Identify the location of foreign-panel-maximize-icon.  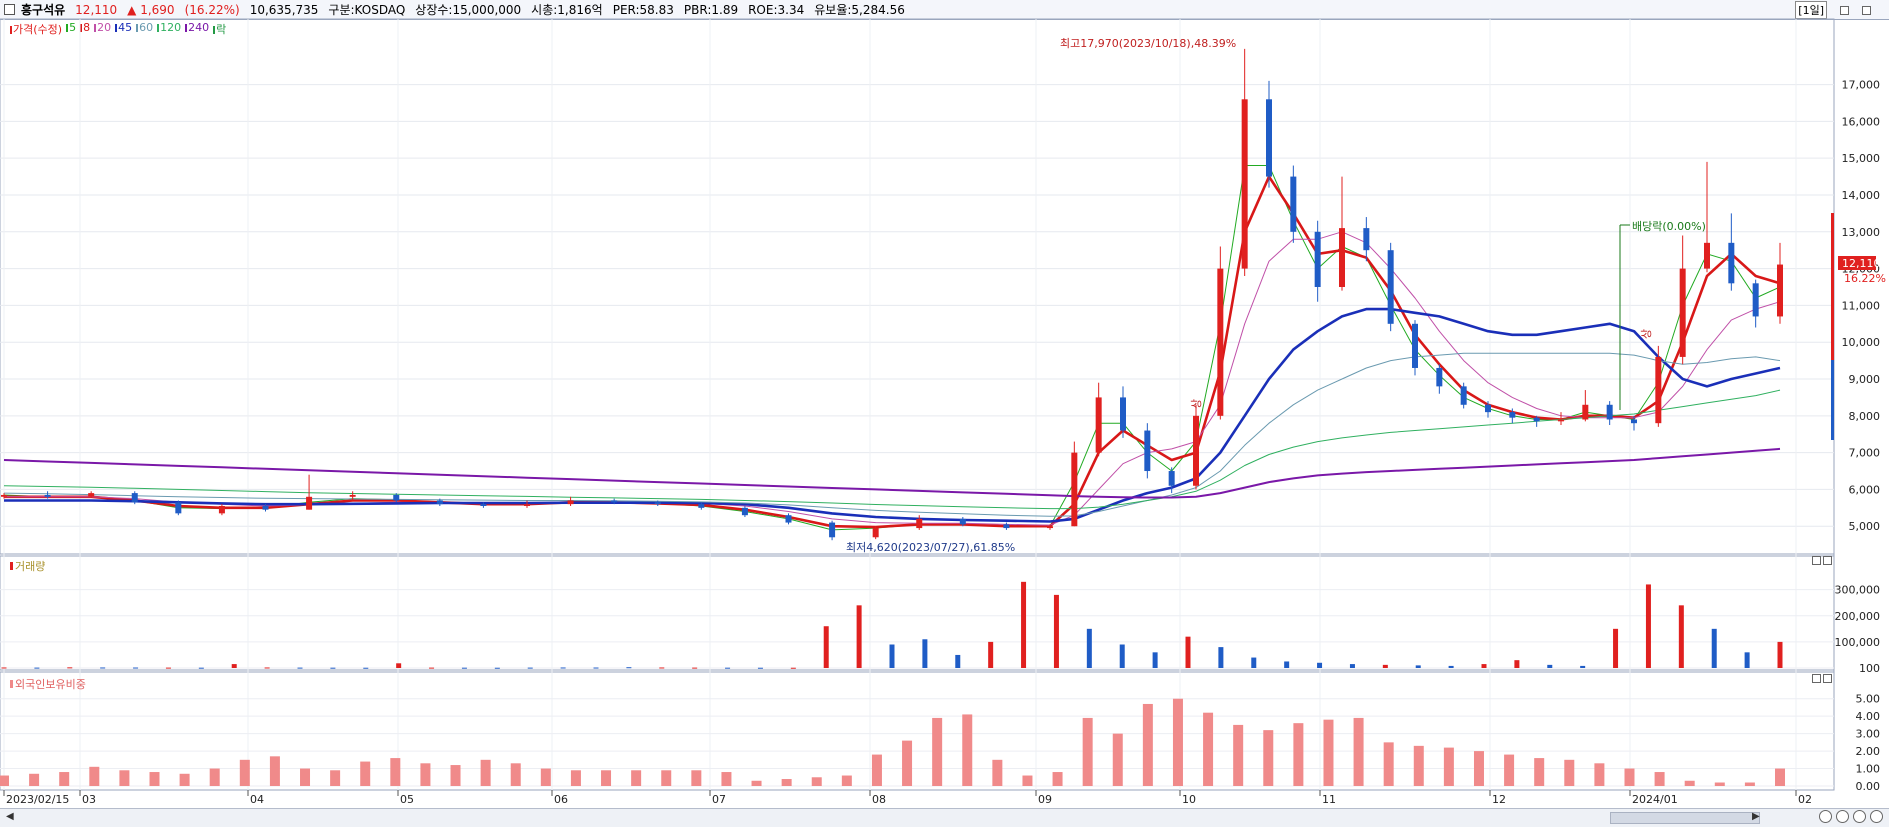
(1816, 678).